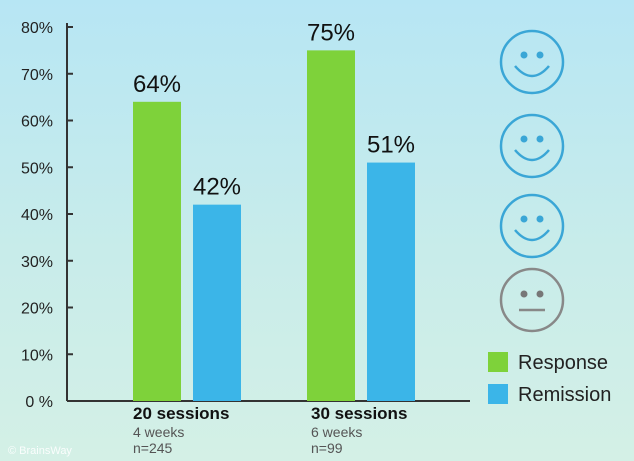 Image resolution: width=634 pixels, height=461 pixels. I want to click on y-tick-label: 50%, so click(37, 168).